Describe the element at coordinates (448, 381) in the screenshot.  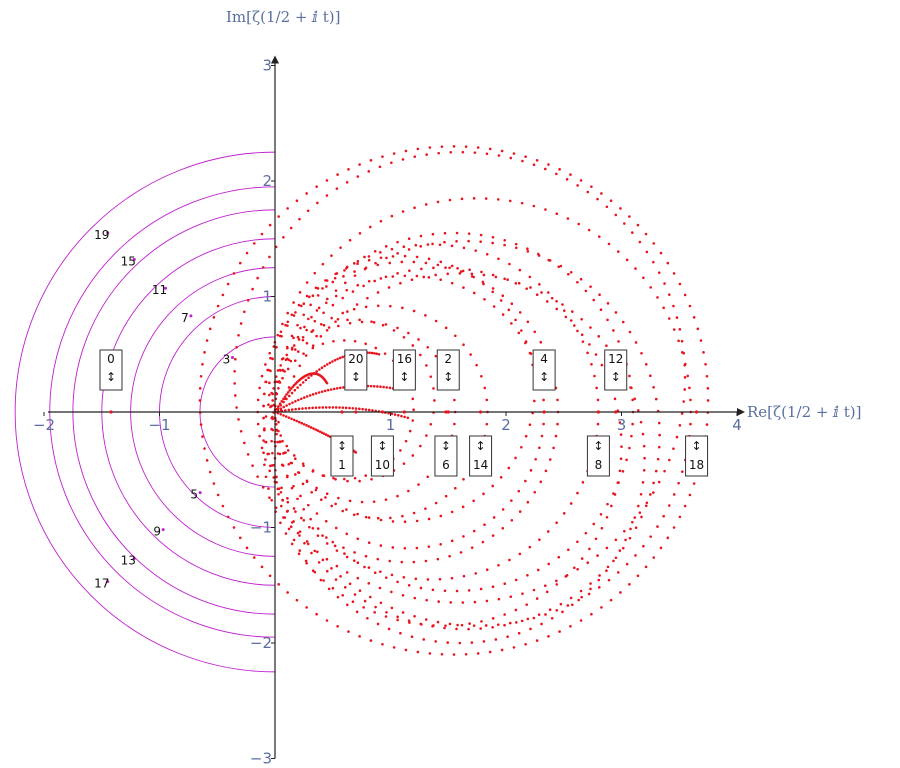
I see `callout-box-2: 2↕` at that location.